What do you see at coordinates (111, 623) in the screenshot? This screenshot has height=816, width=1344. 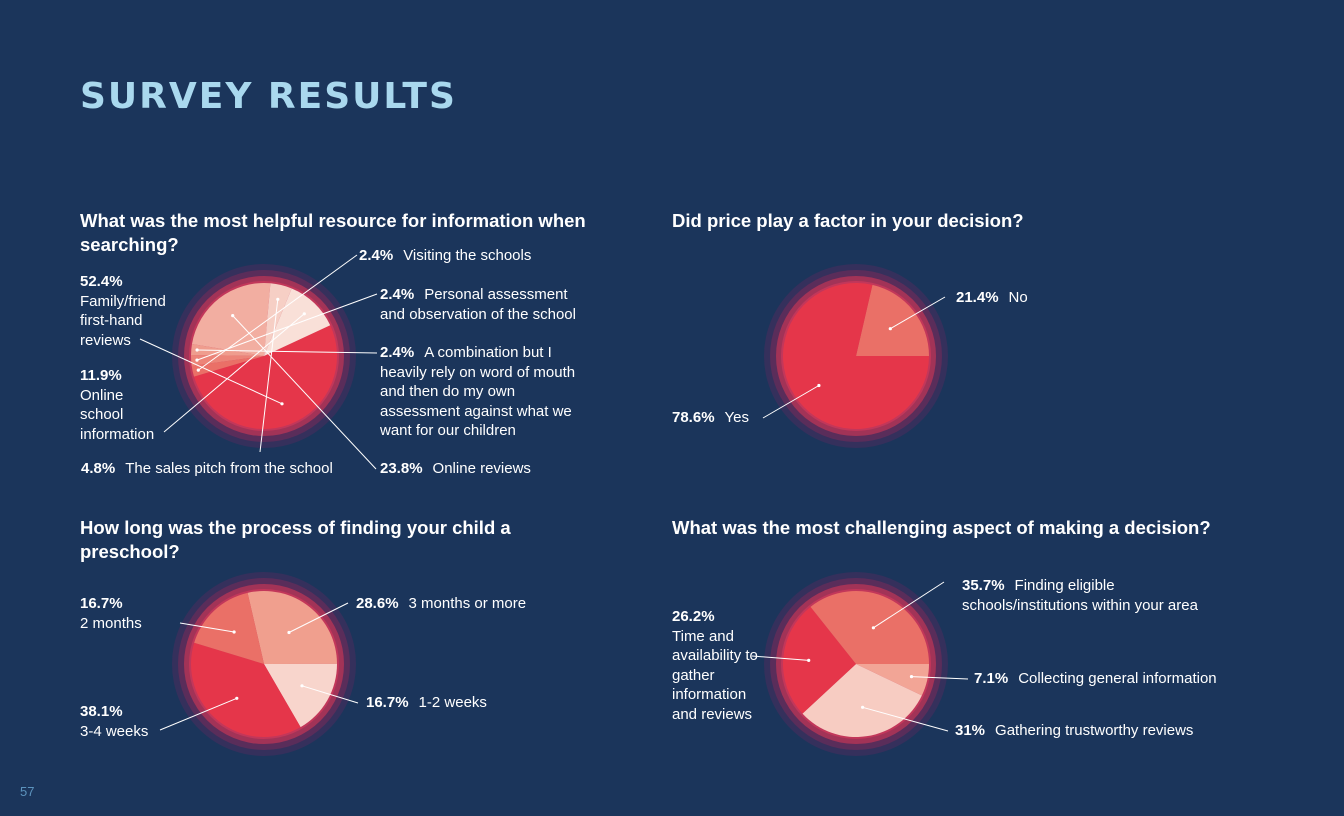 I see `chart-3-text-2-months: 2 months` at bounding box center [111, 623].